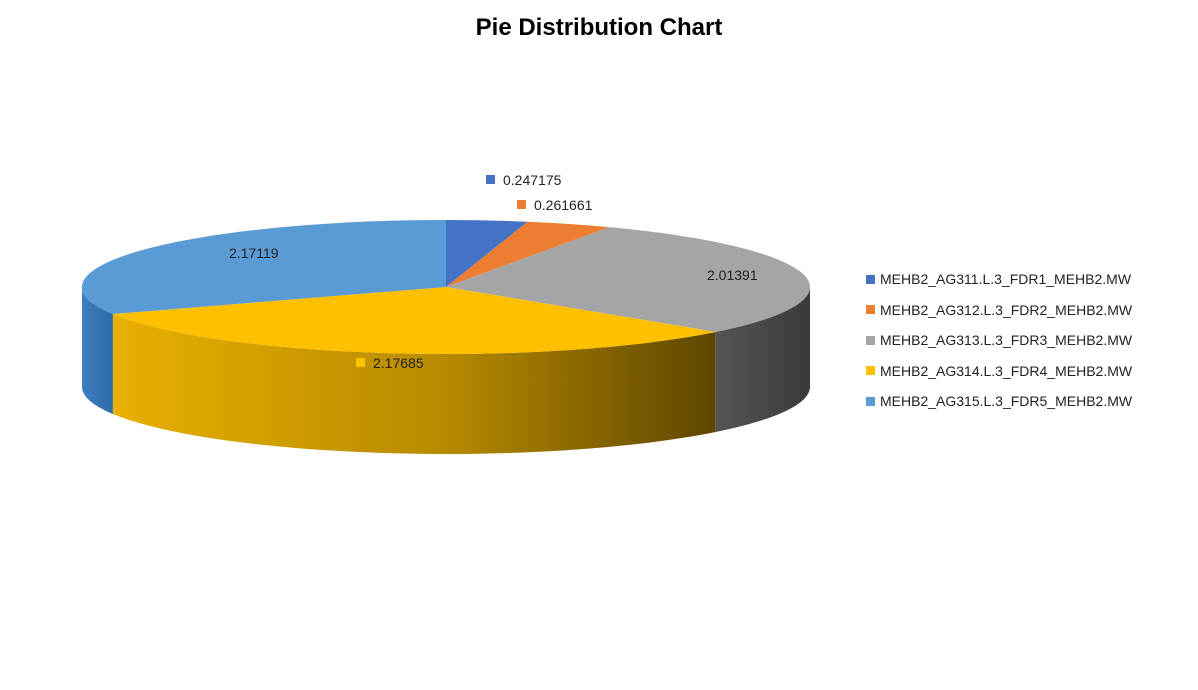 This screenshot has width=1198, height=690. I want to click on legend-item: MEHB2_AG314.L.3_FDR4_MEHB2.MW, so click(999, 371).